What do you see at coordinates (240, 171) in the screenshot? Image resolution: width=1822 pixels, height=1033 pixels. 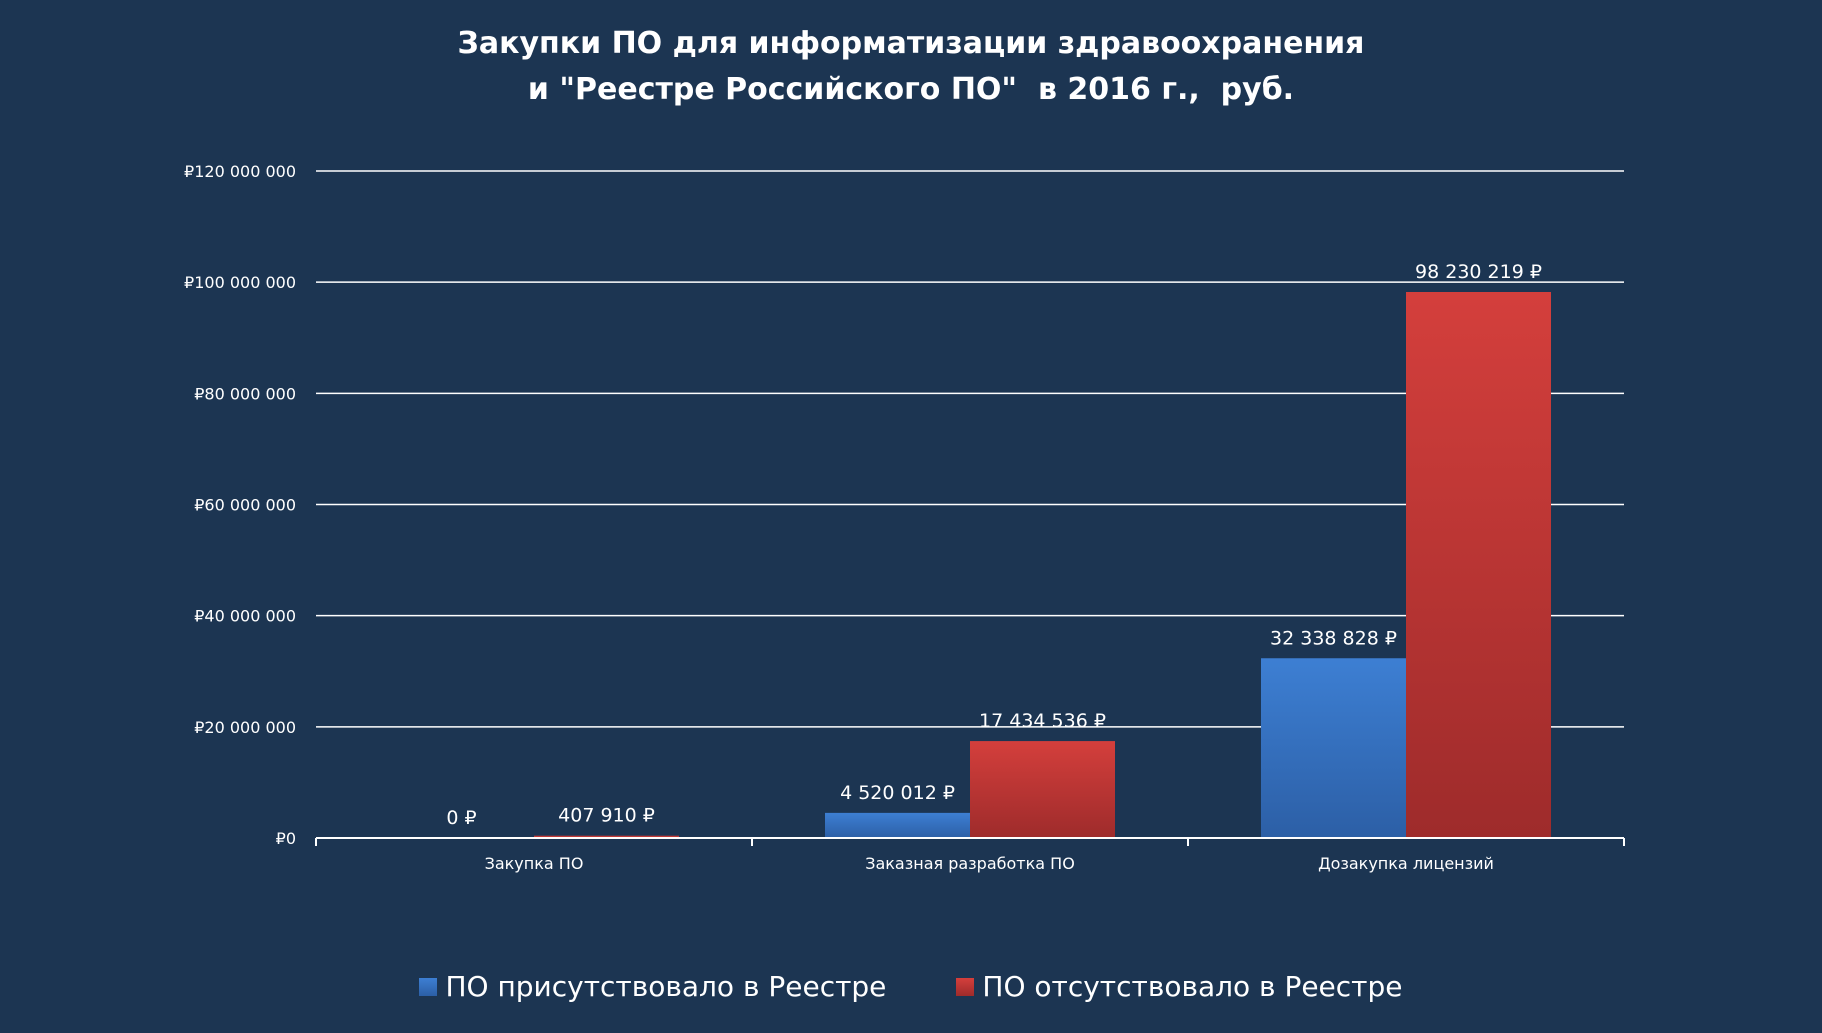 I see `y-tick-label: ₽120 000 000` at bounding box center [240, 171].